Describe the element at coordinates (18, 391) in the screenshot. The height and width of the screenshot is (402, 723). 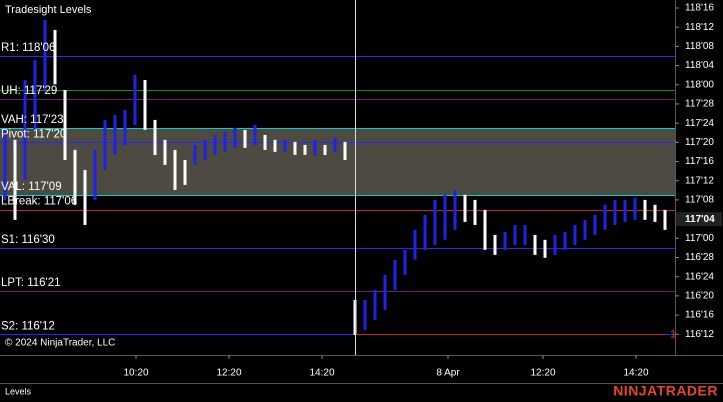
I see `panel-label: Levels` at that location.